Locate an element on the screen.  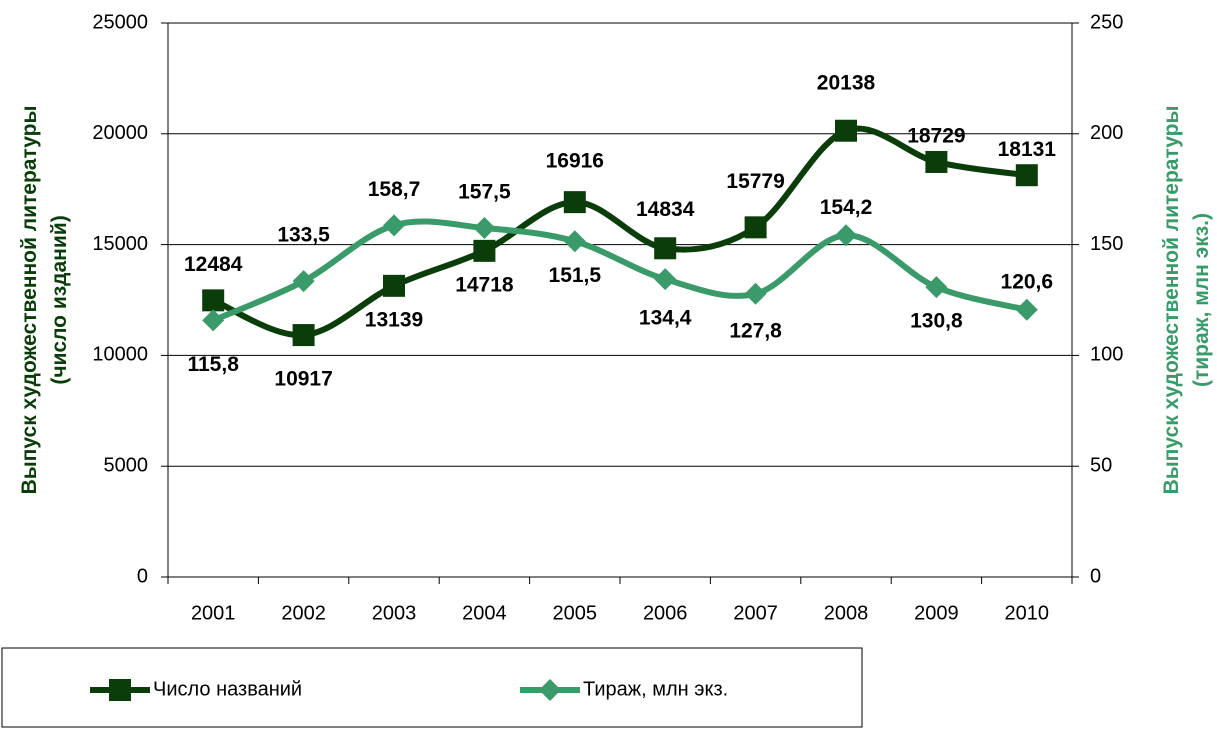
legend-label: Число названий is located at coordinates (227, 689).